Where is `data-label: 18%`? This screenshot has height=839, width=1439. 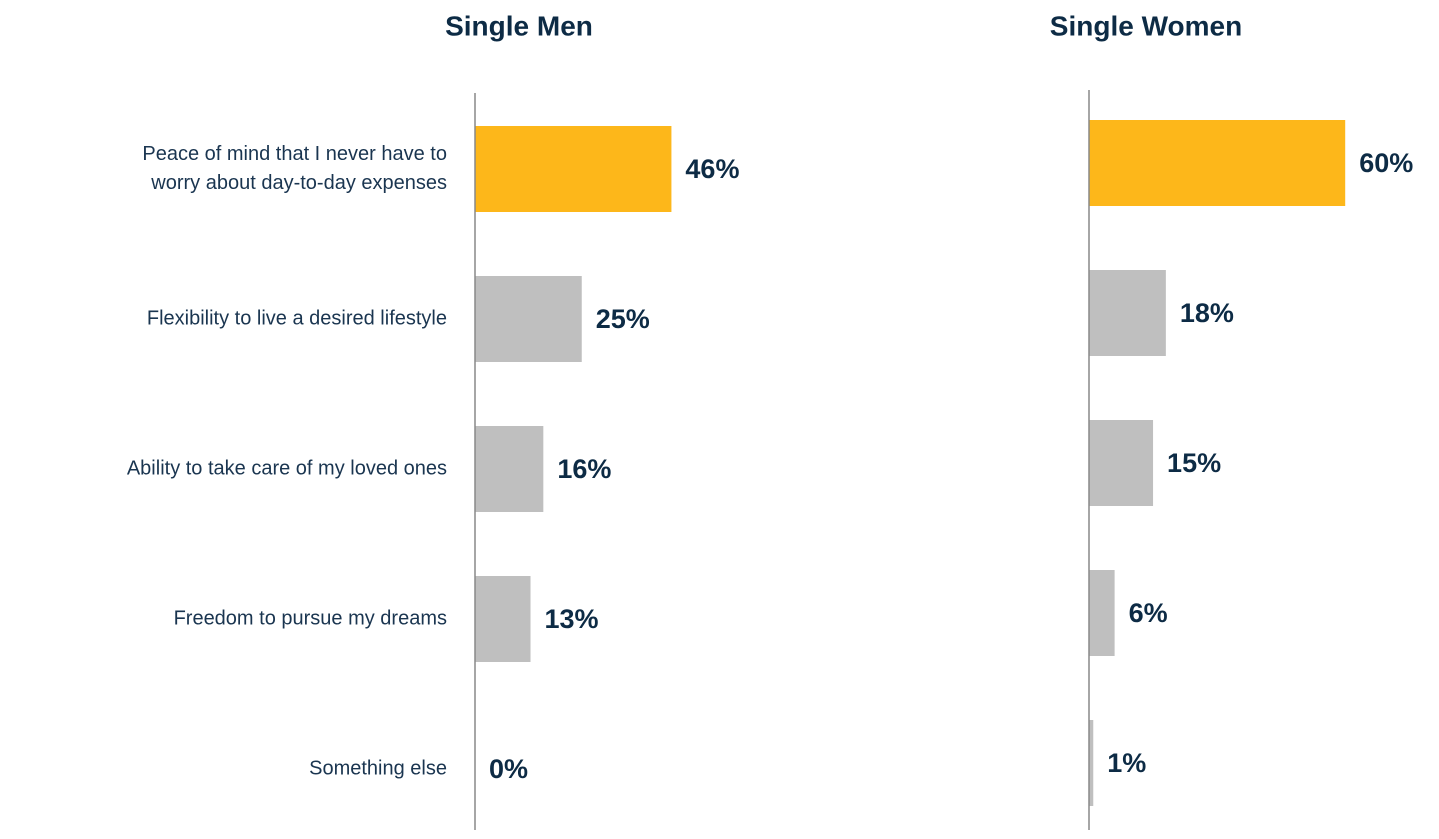 data-label: 18% is located at coordinates (1207, 313).